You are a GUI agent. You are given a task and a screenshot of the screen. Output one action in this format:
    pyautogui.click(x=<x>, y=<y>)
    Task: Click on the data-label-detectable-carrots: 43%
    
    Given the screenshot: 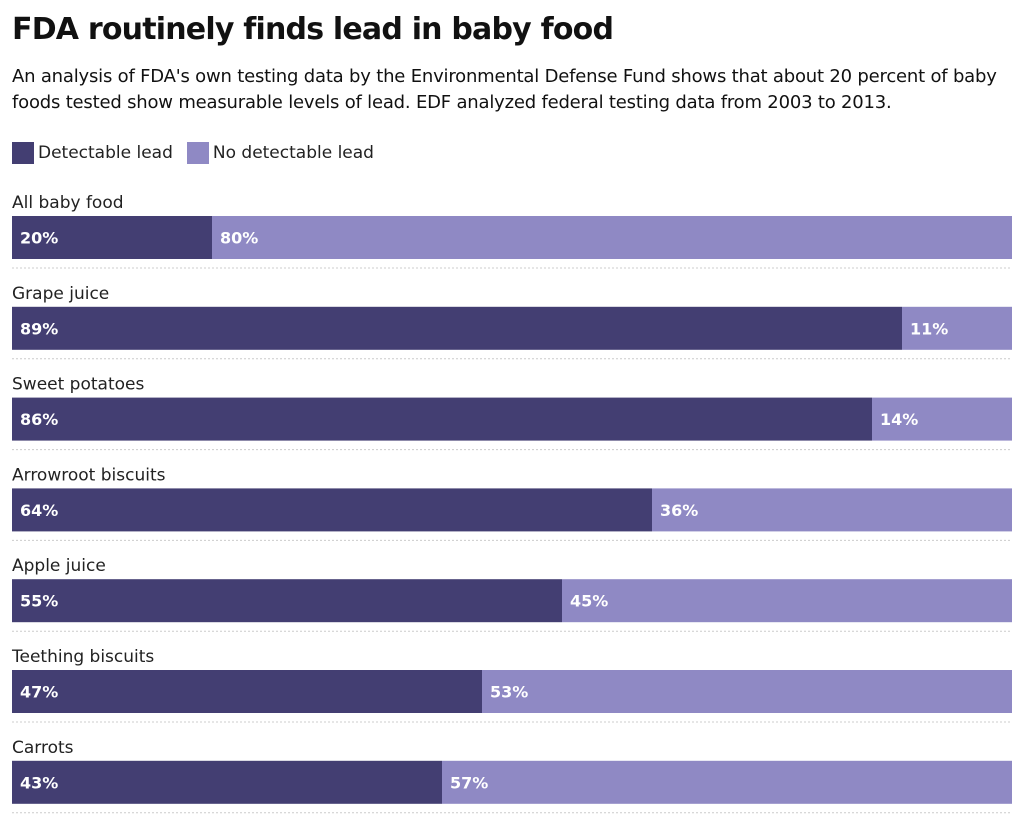 What is the action you would take?
    pyautogui.click(x=39, y=782)
    